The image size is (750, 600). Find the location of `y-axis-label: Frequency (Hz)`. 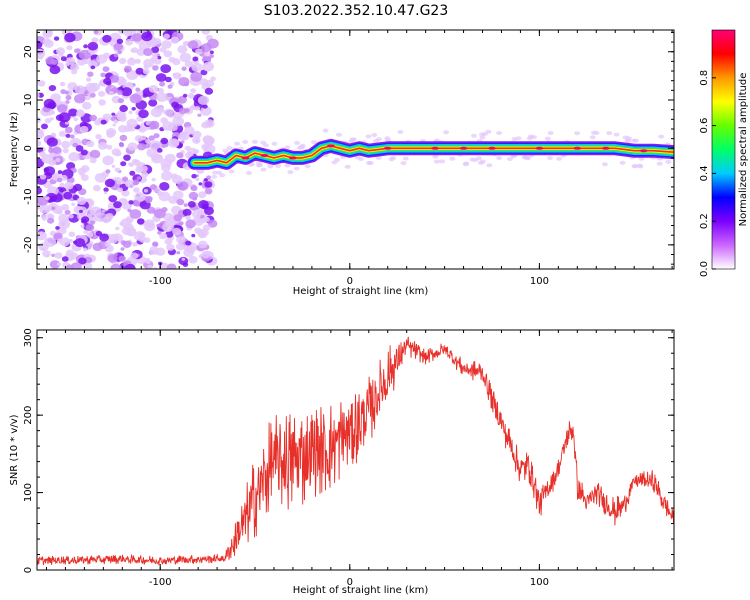

y-axis-label: Frequency (Hz) is located at coordinates (14, 150).